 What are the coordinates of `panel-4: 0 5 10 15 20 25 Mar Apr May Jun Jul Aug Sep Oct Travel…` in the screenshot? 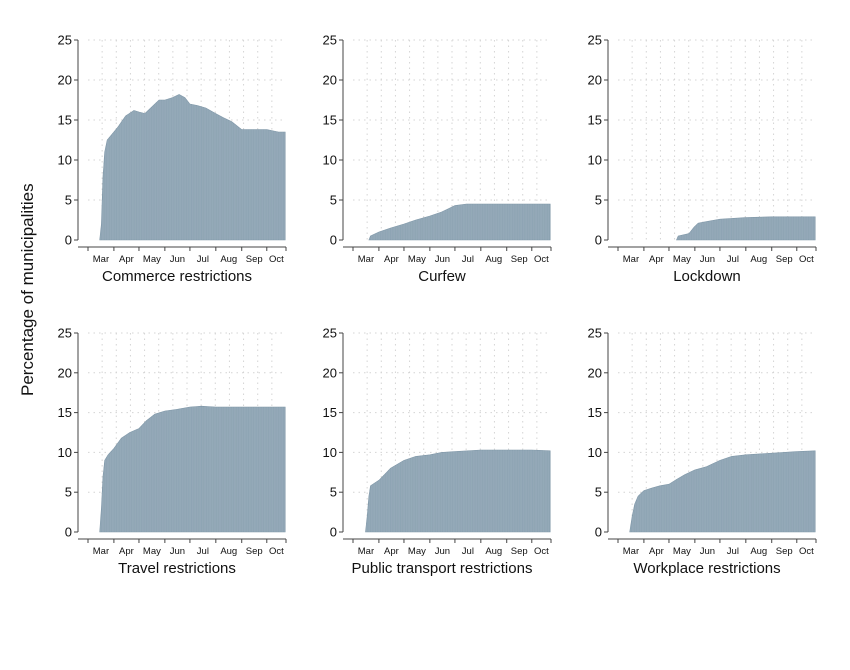 It's located at (172, 451).